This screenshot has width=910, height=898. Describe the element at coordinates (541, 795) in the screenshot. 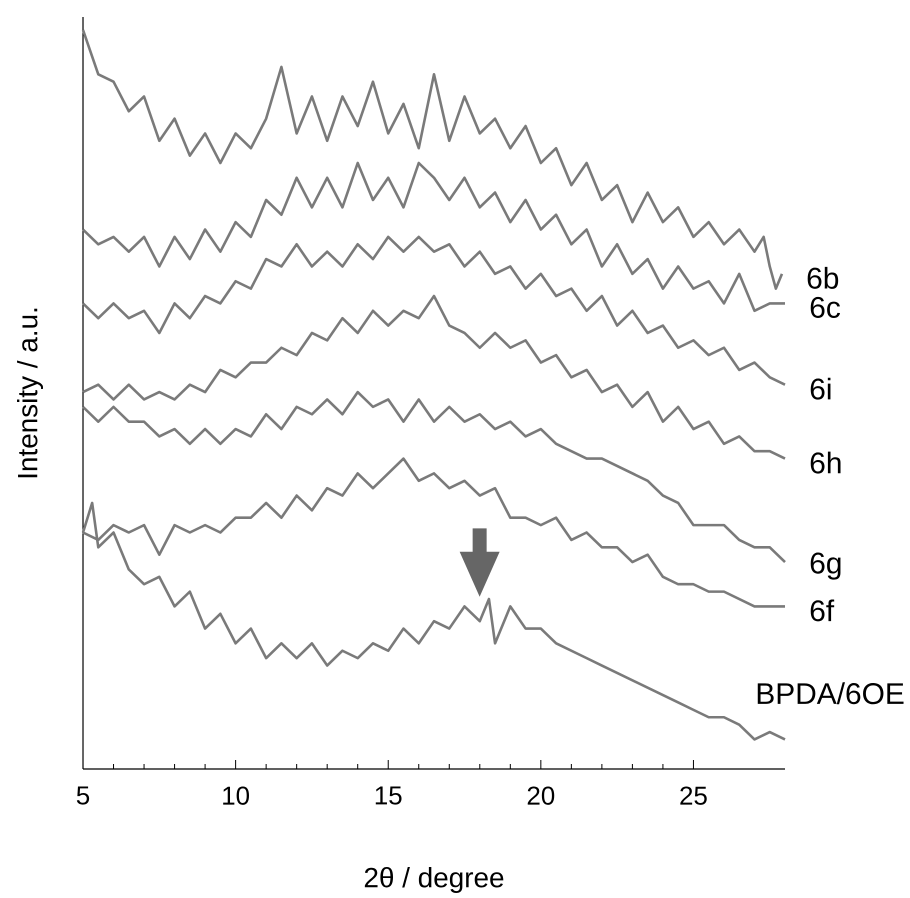

I see `x-tick-label: 20` at that location.